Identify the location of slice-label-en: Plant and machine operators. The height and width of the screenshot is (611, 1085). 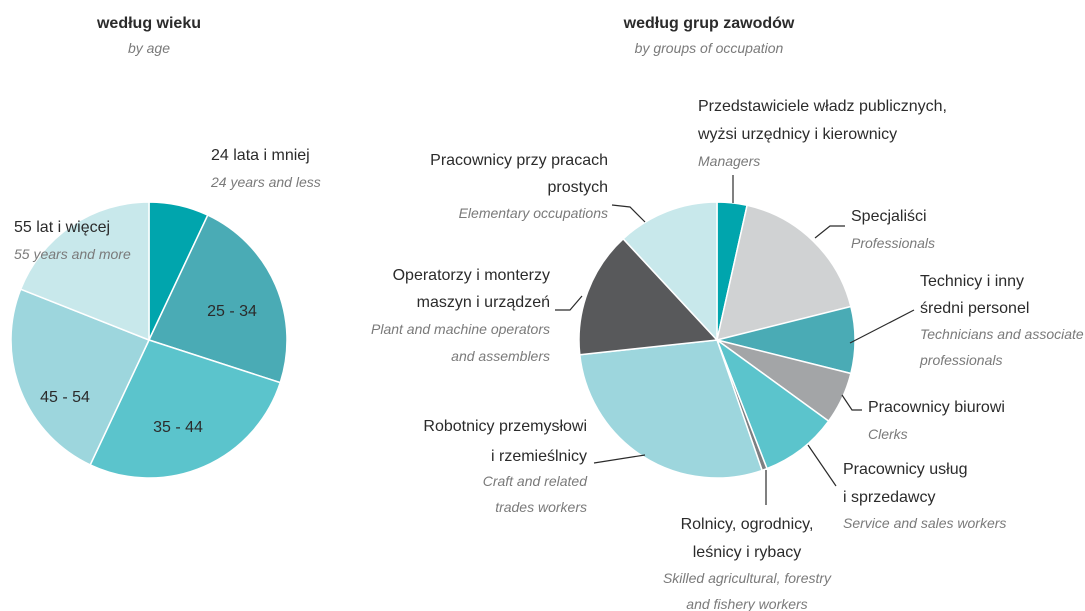
(460, 329).